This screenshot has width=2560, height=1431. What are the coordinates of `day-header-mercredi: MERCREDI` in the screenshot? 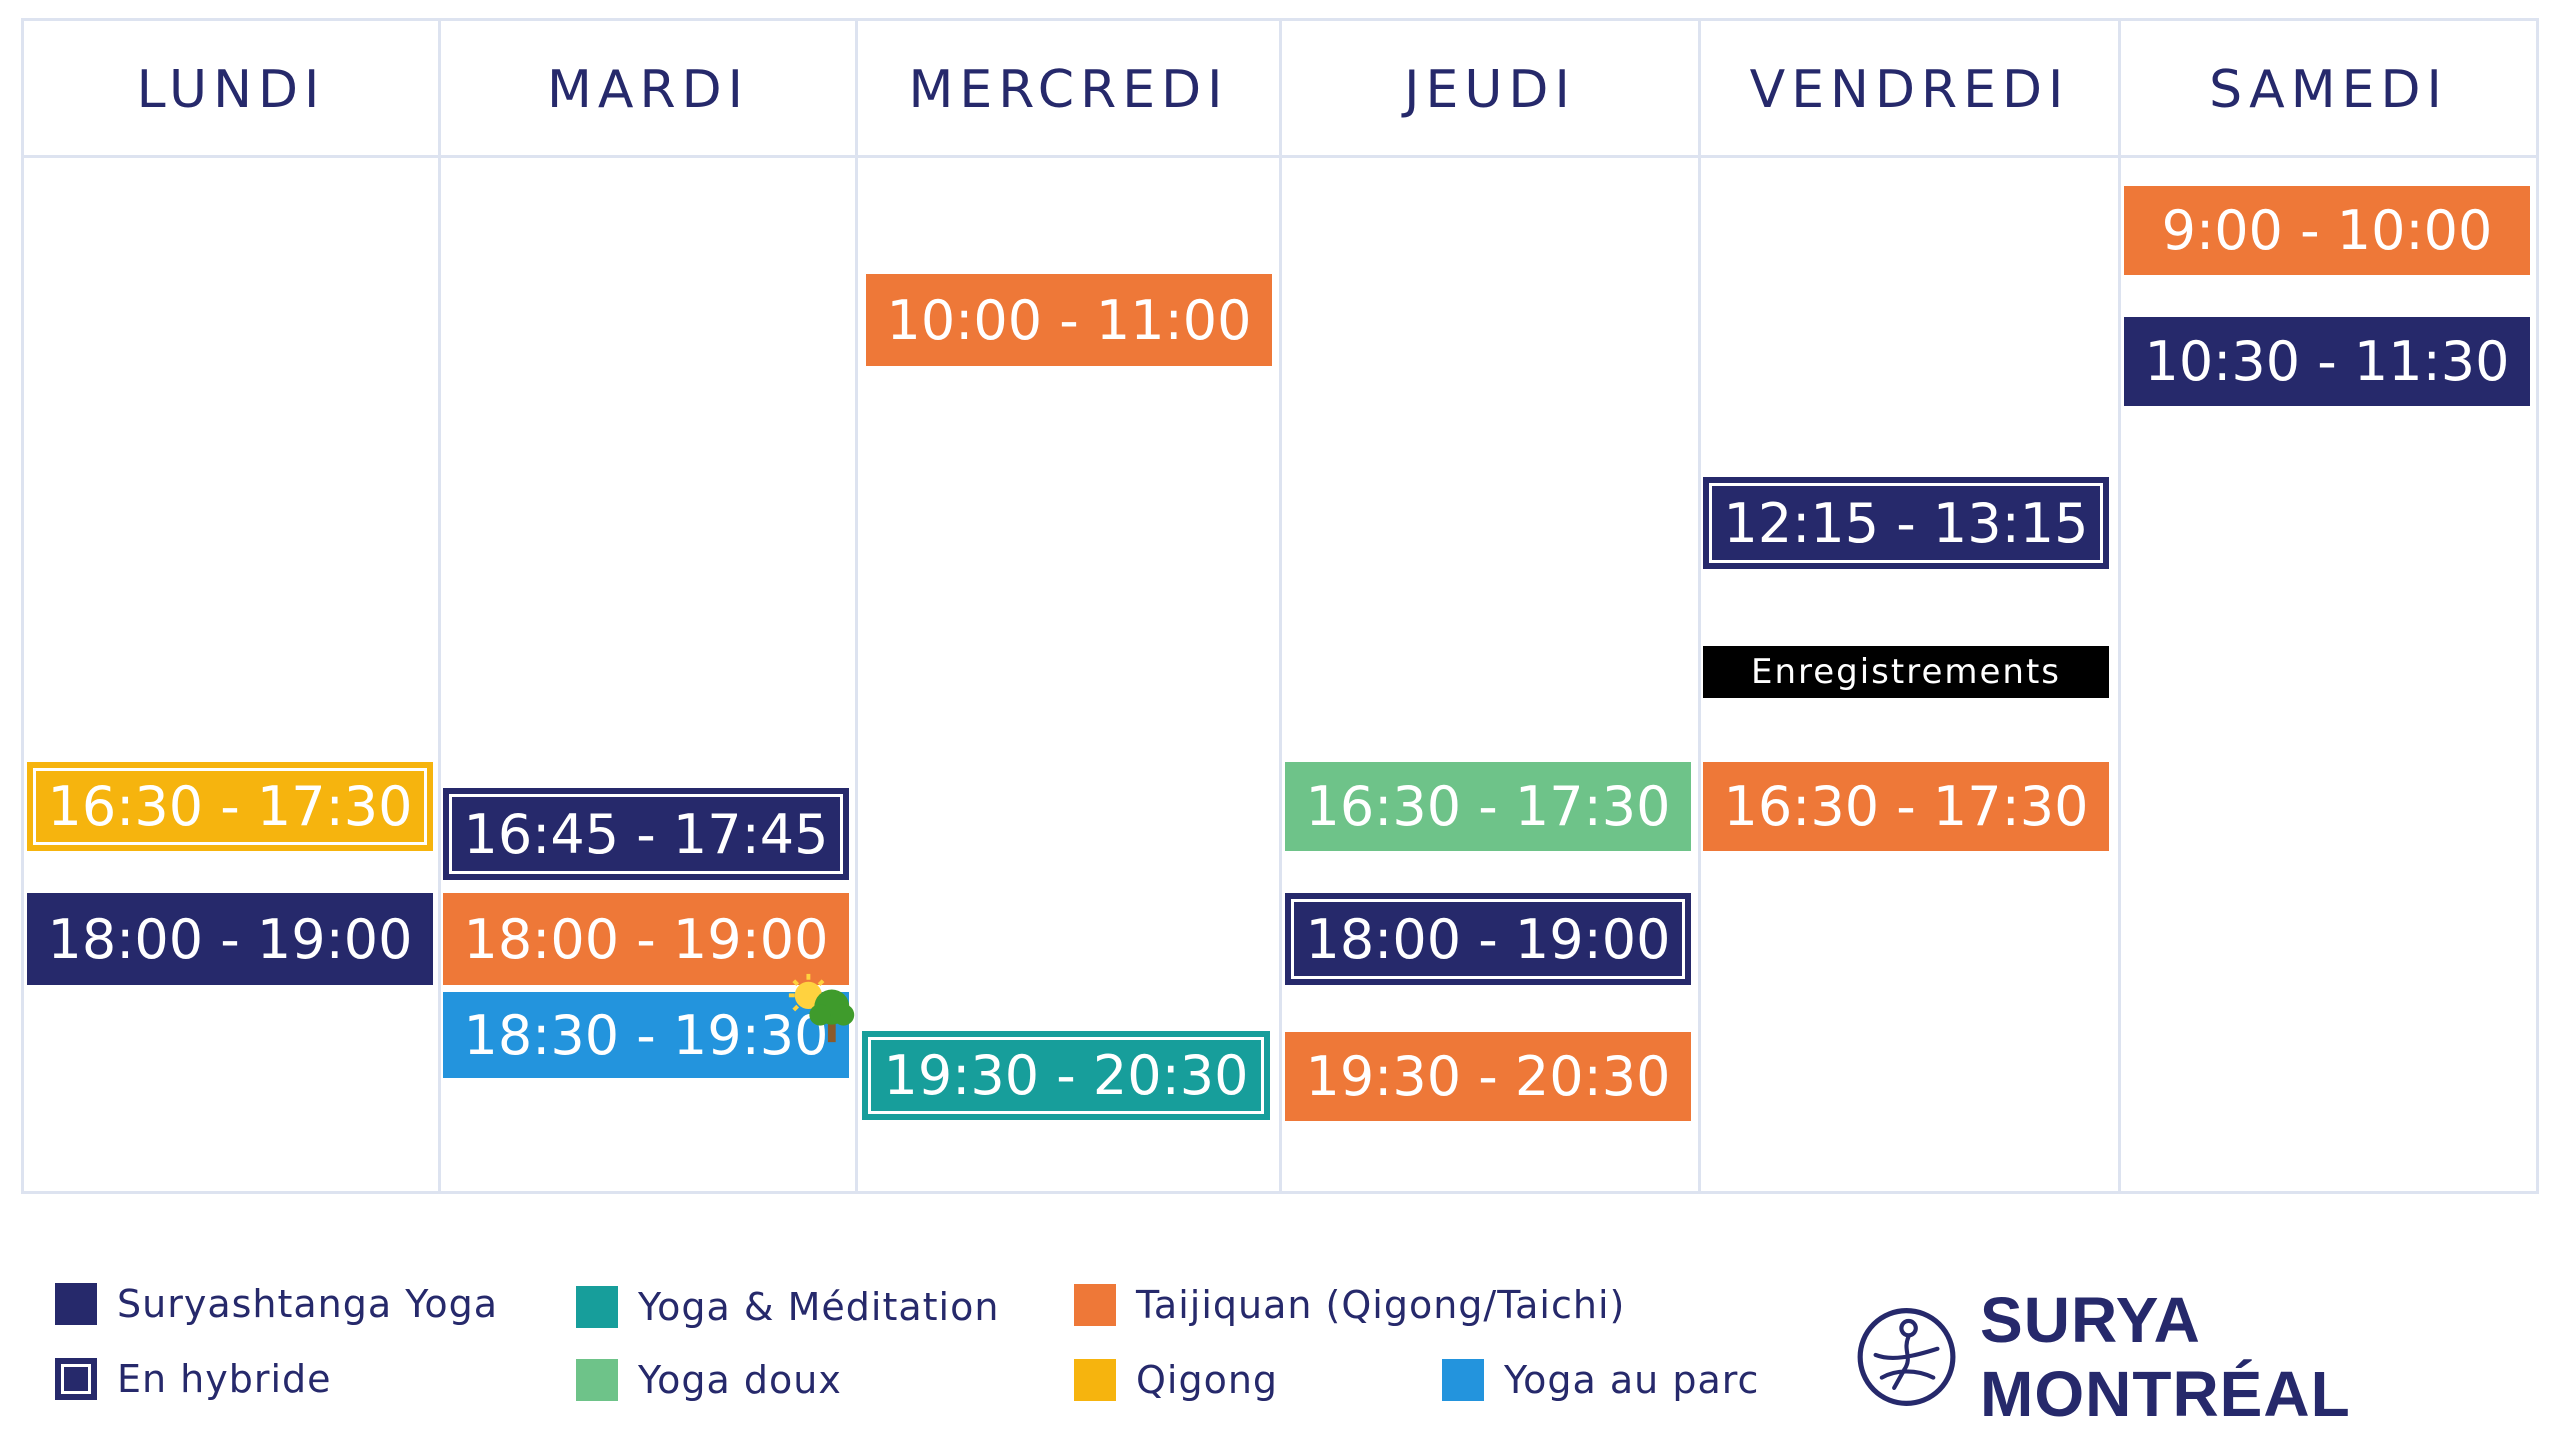 It's located at (1068, 89).